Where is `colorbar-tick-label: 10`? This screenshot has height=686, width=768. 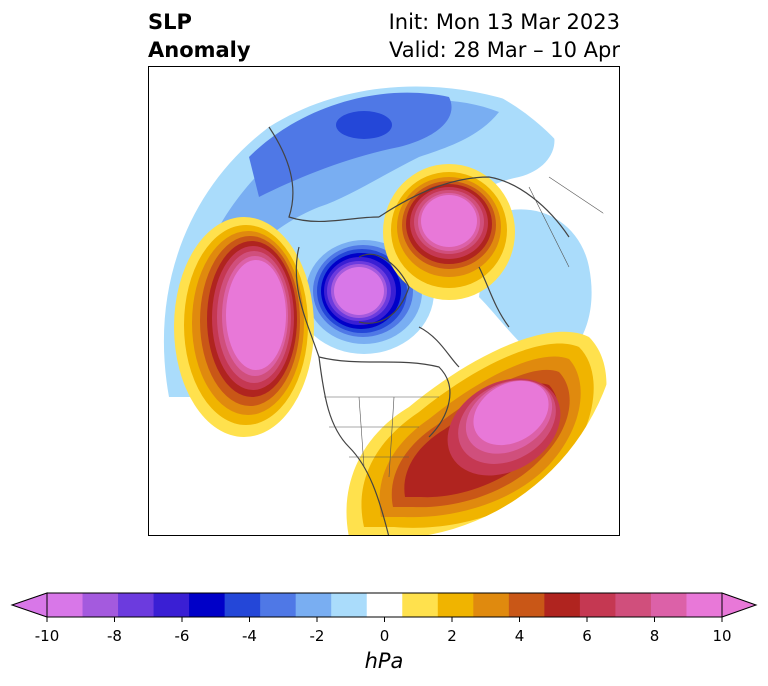 colorbar-tick-label: 10 is located at coordinates (722, 636).